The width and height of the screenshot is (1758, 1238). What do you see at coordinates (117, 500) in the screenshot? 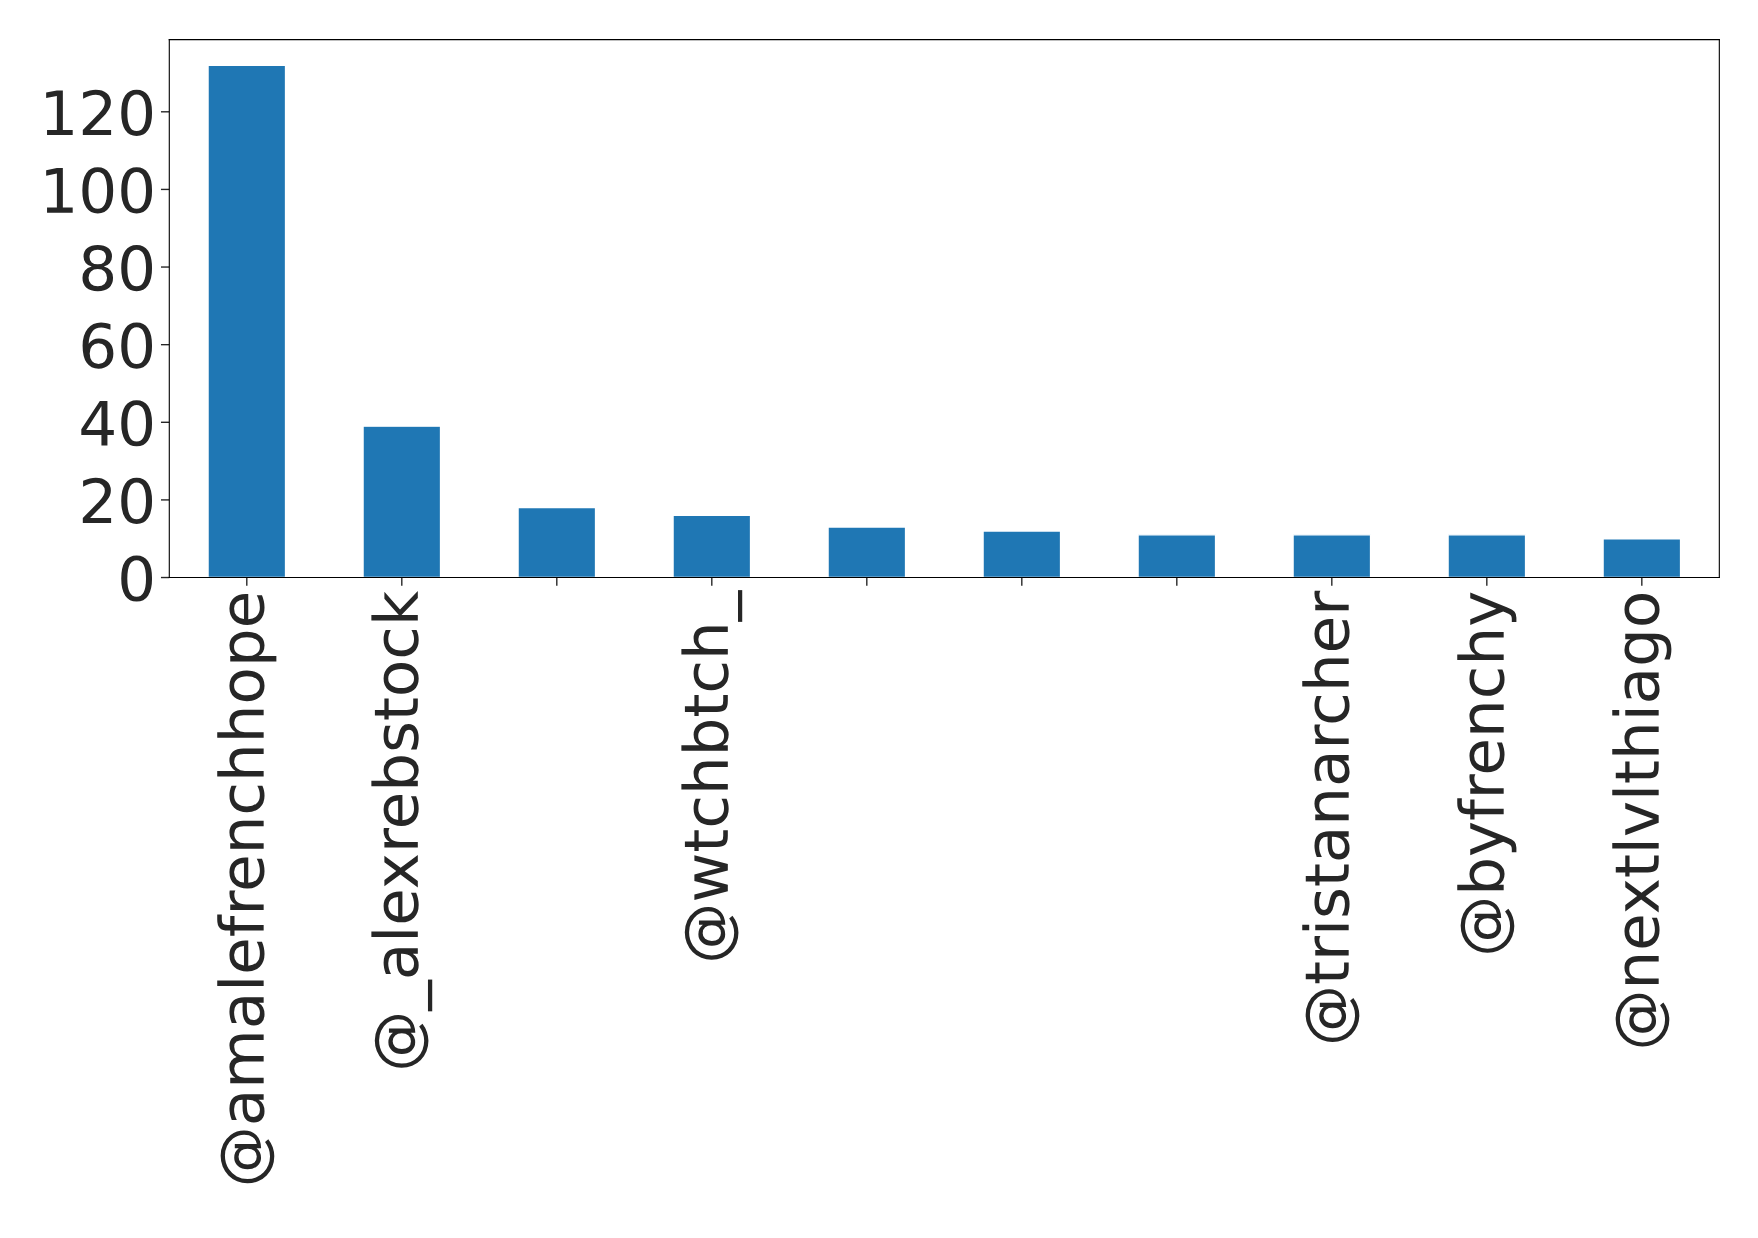
I see `y-tick-label: 20` at bounding box center [117, 500].